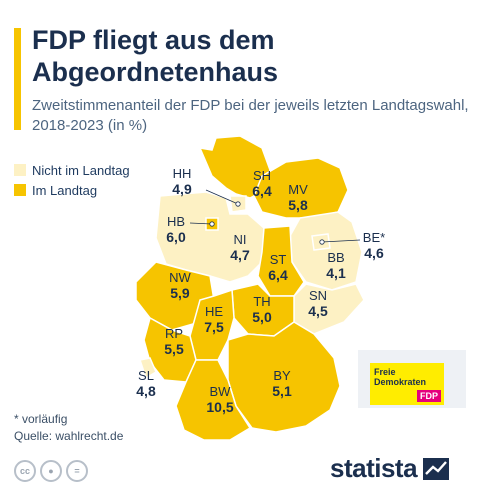  What do you see at coordinates (262, 317) in the screenshot?
I see `region-value: 5,0` at bounding box center [262, 317].